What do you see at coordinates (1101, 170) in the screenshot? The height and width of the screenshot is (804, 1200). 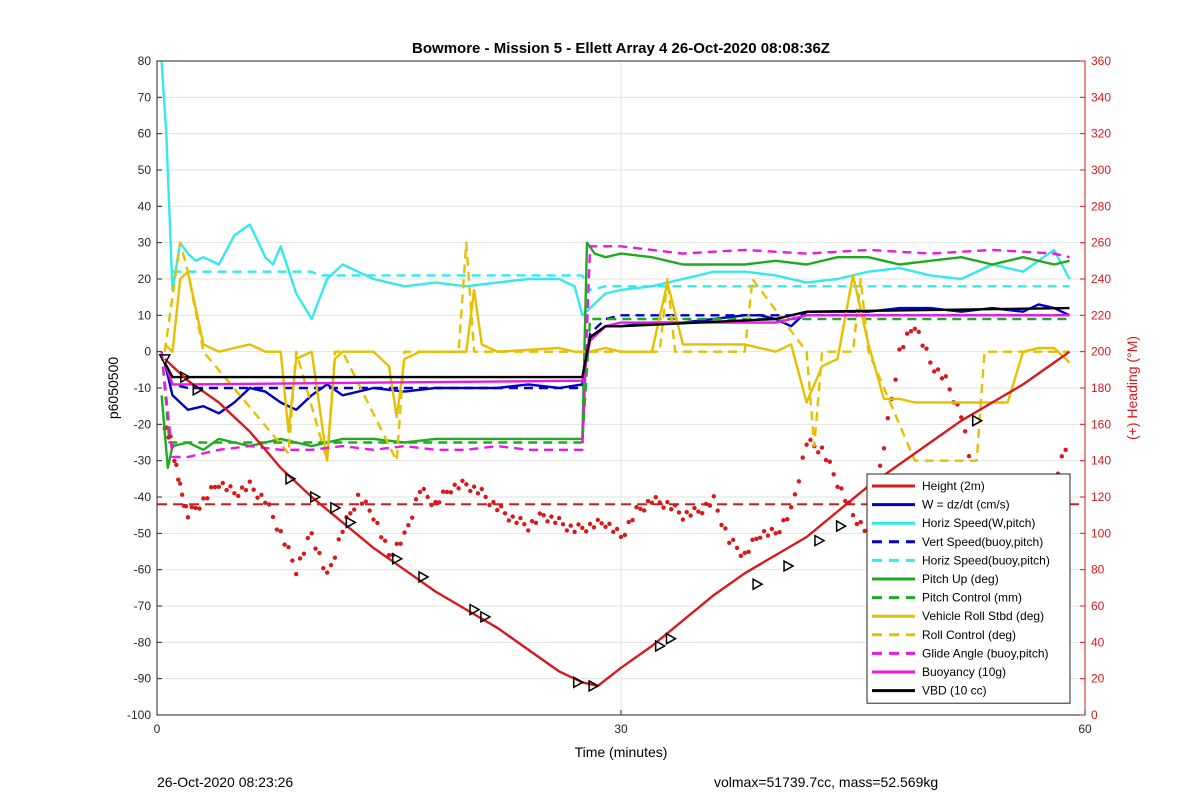 I see `right-tick-label: 300` at bounding box center [1101, 170].